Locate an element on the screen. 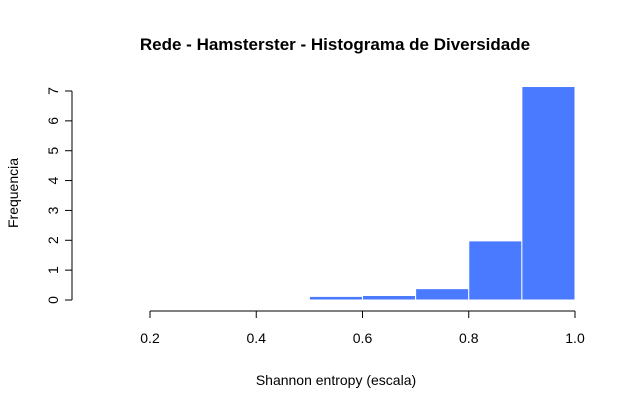 The width and height of the screenshot is (635, 407). y-tick-label: 1 is located at coordinates (53, 270).